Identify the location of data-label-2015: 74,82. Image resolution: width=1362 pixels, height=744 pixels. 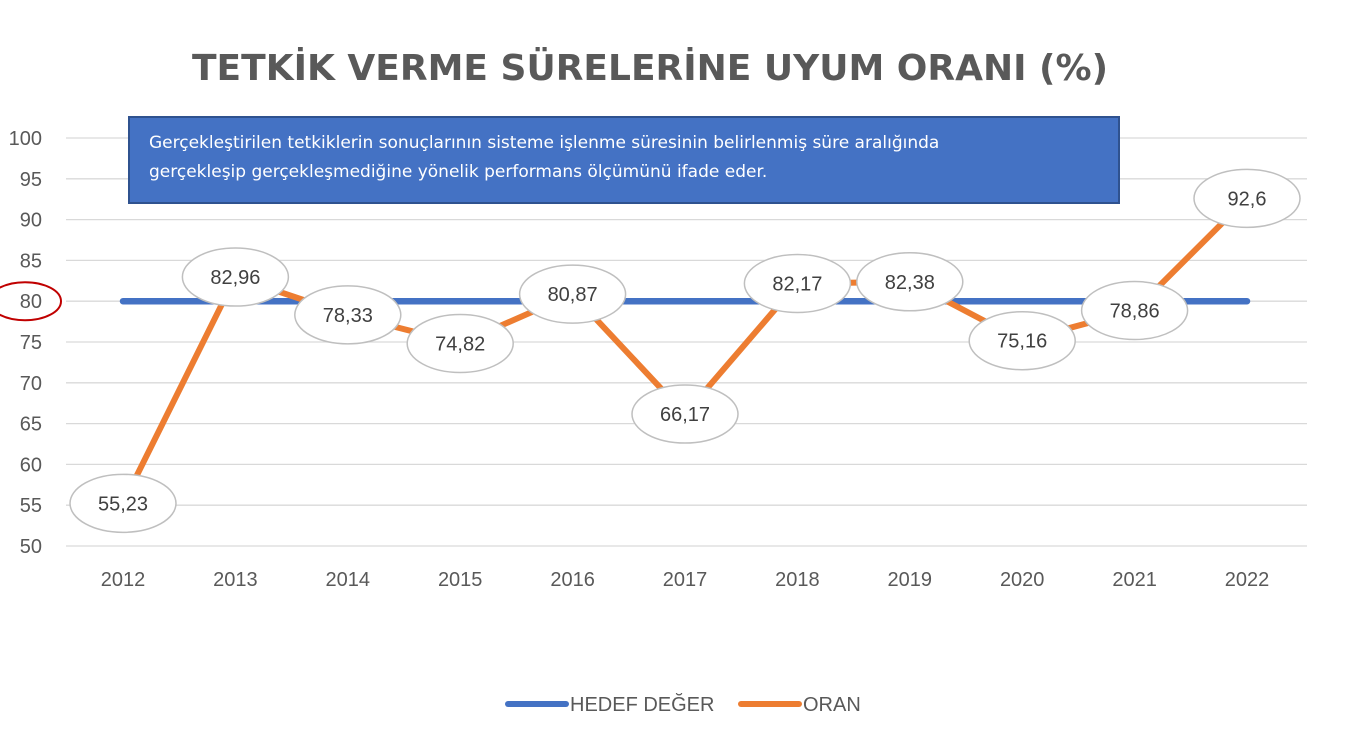
(460, 343).